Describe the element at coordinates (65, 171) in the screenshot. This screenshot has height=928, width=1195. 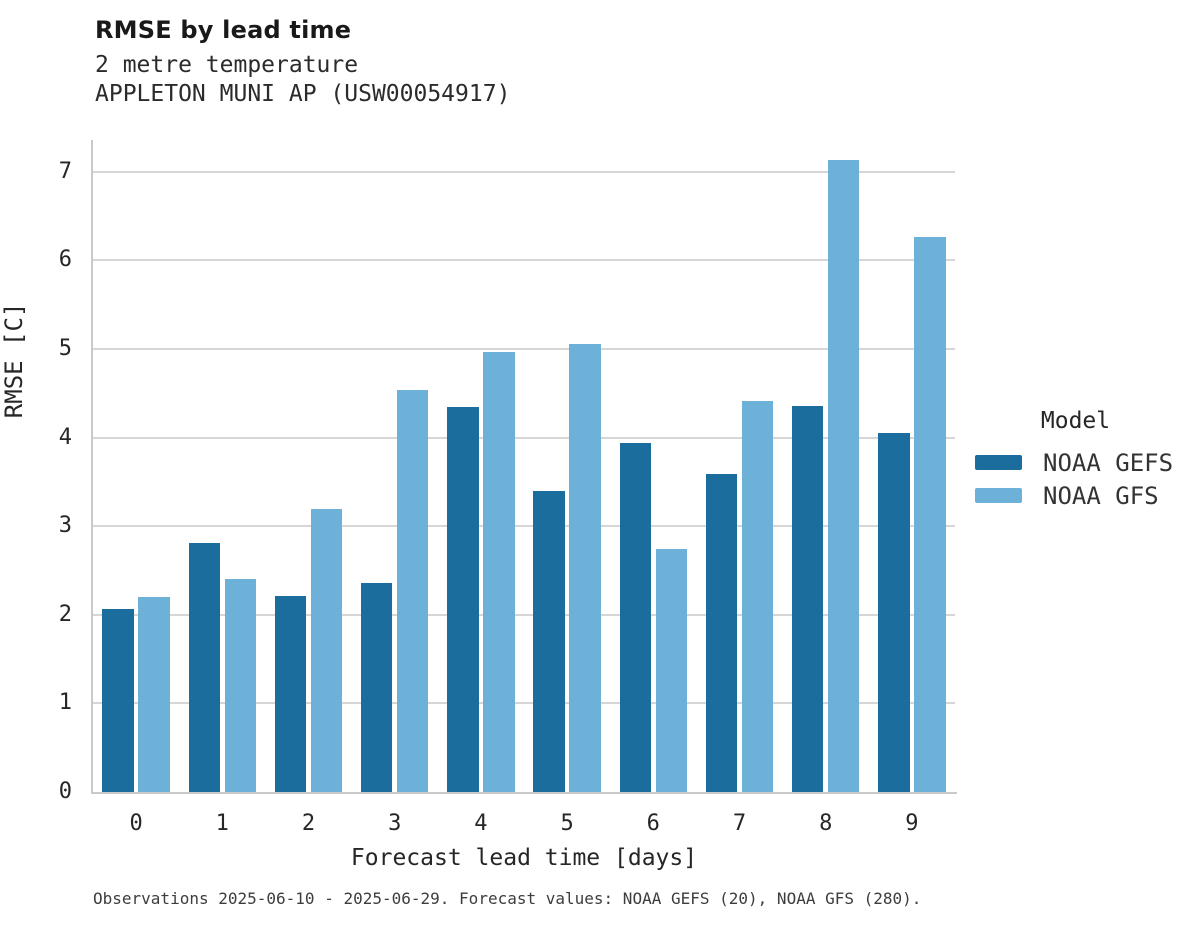
I see `y-tick-label-7: 7` at that location.